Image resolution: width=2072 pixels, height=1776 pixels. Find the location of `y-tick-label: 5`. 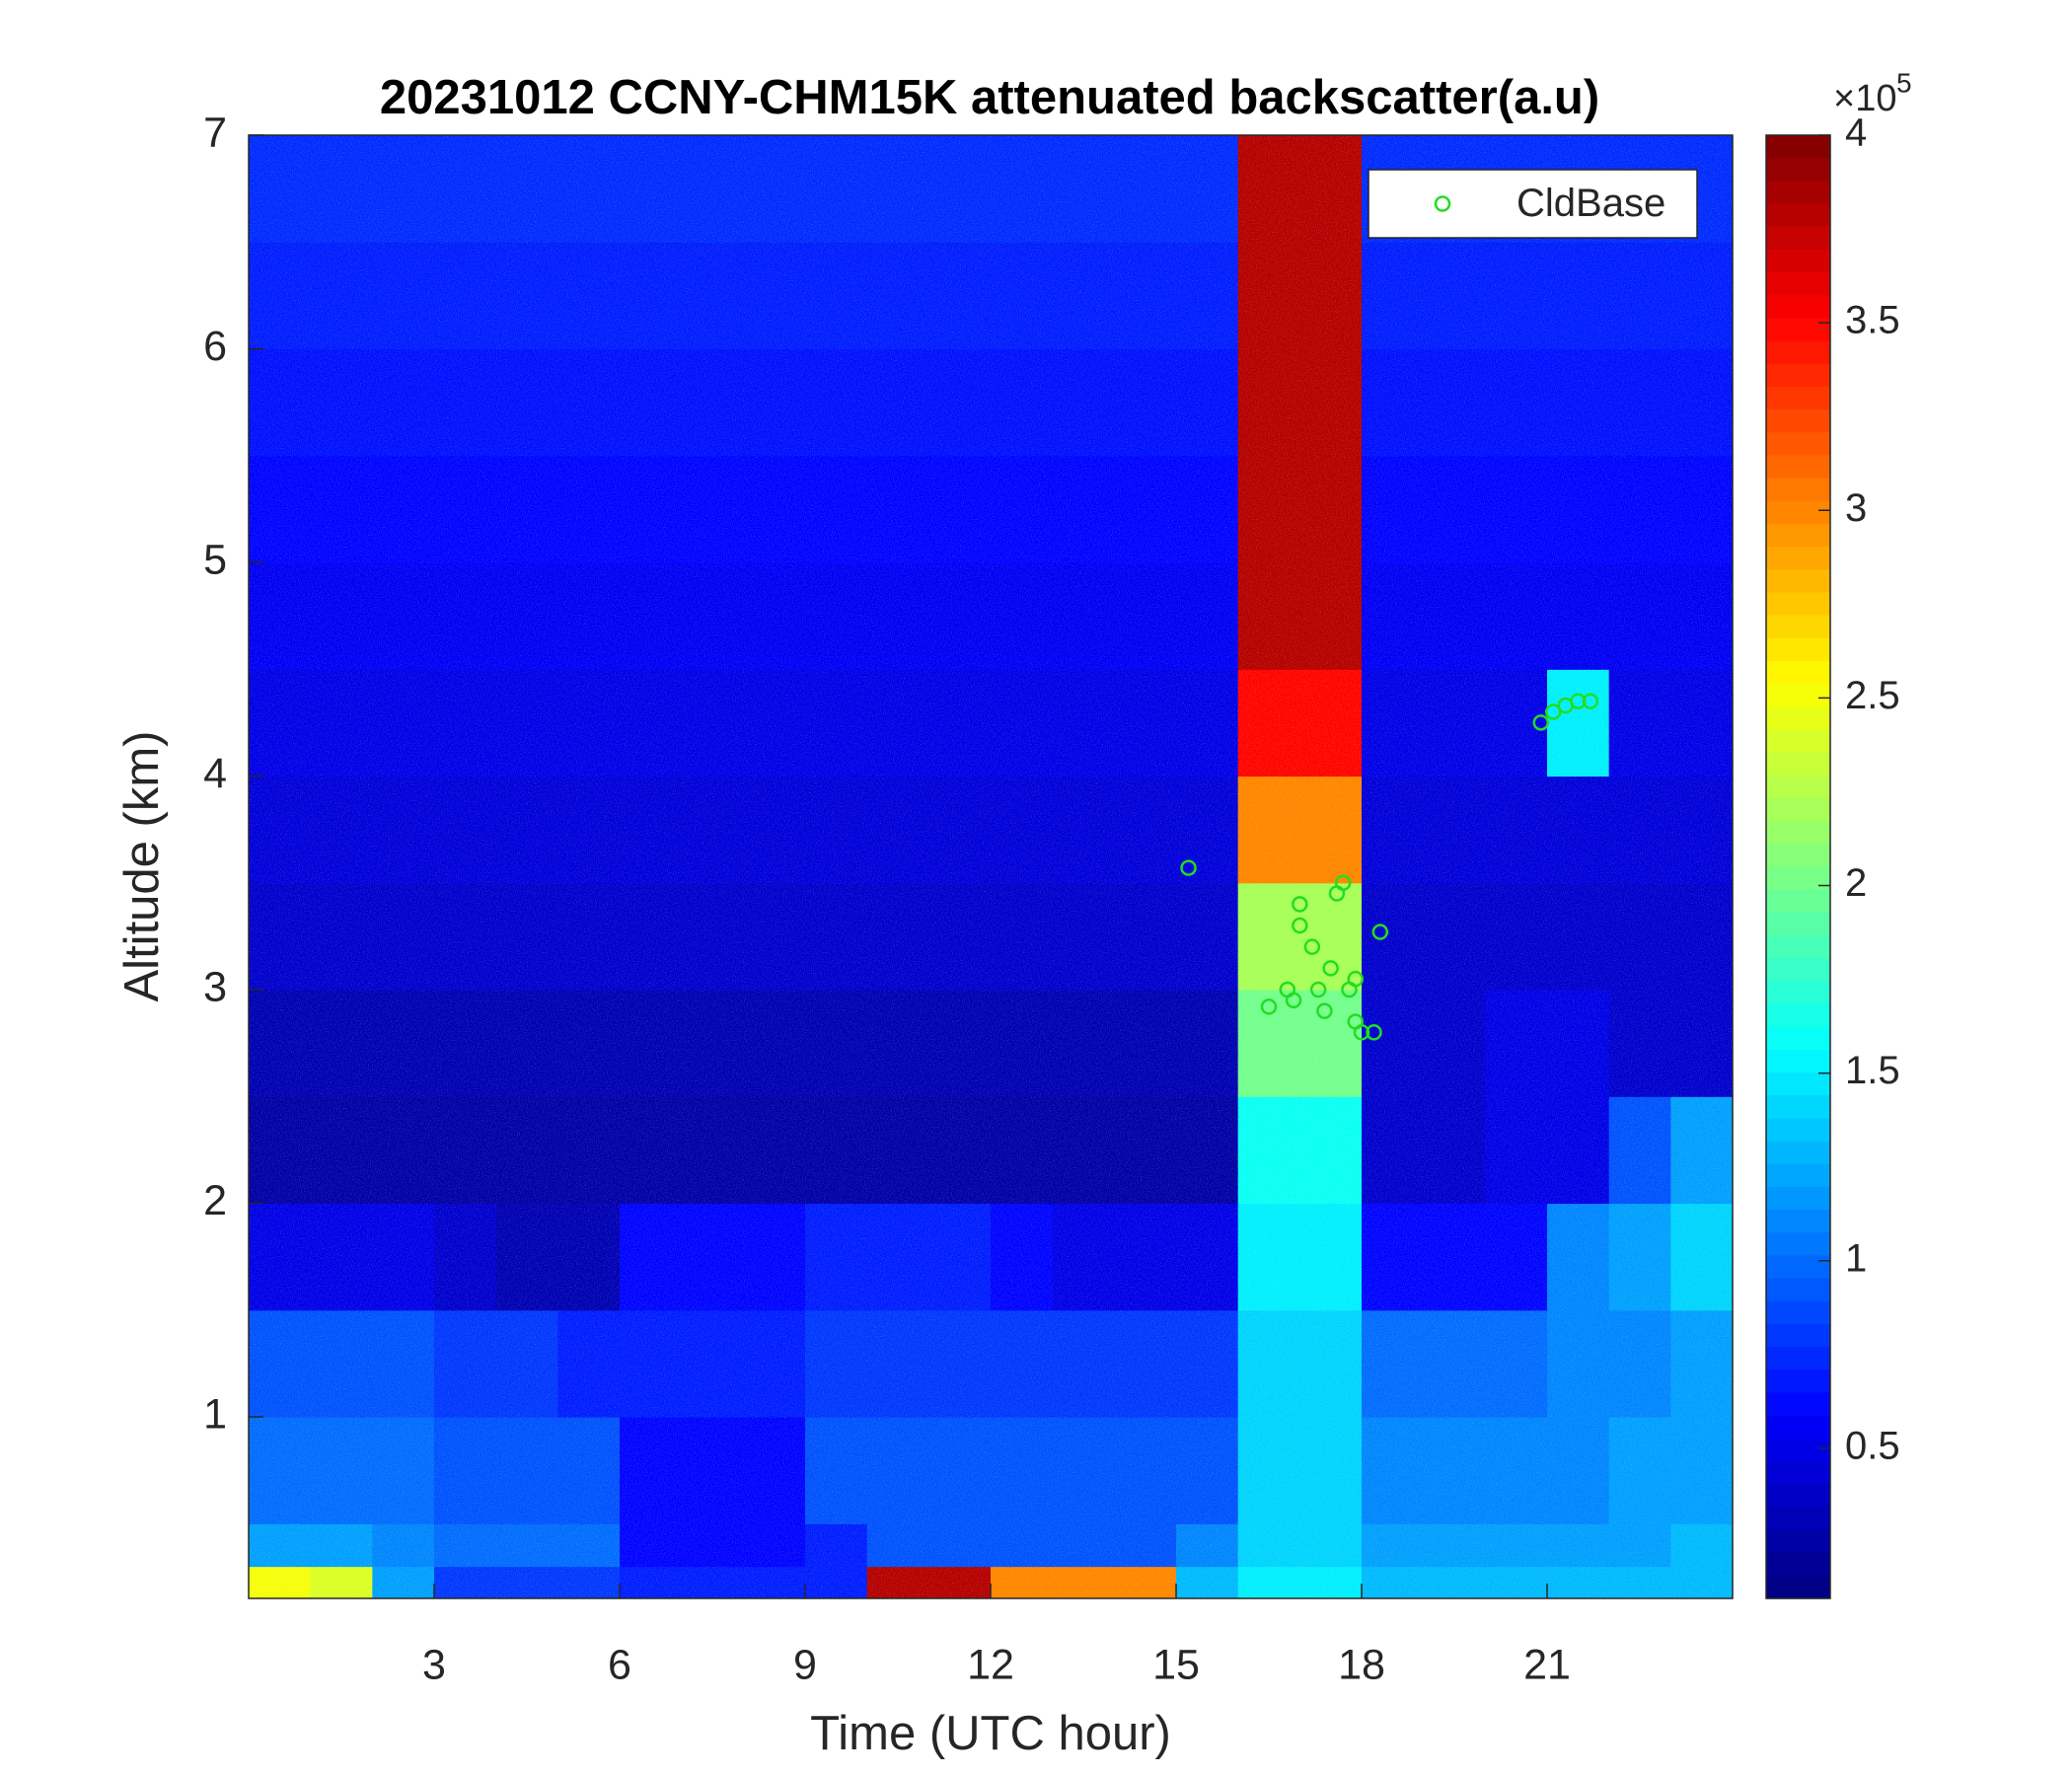

y-tick-label: 5 is located at coordinates (215, 559).